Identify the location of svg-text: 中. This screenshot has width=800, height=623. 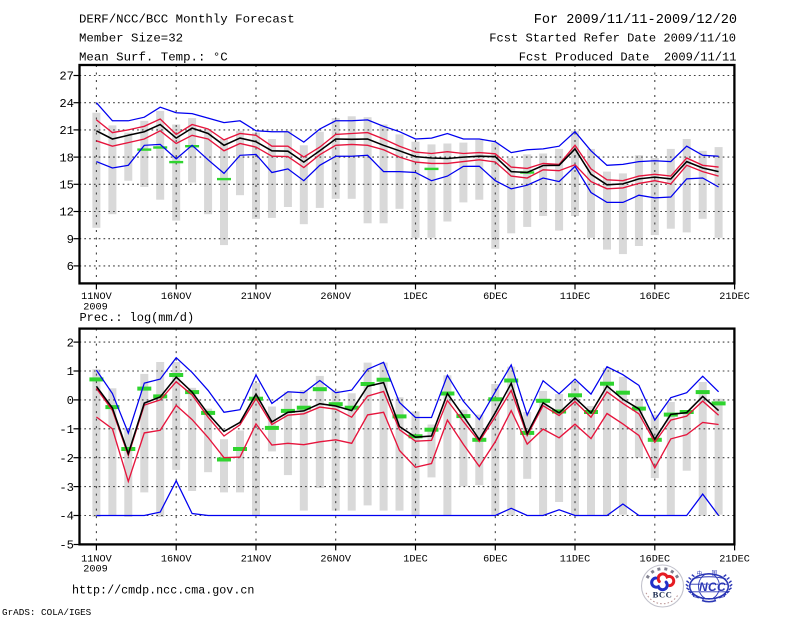
(700, 574).